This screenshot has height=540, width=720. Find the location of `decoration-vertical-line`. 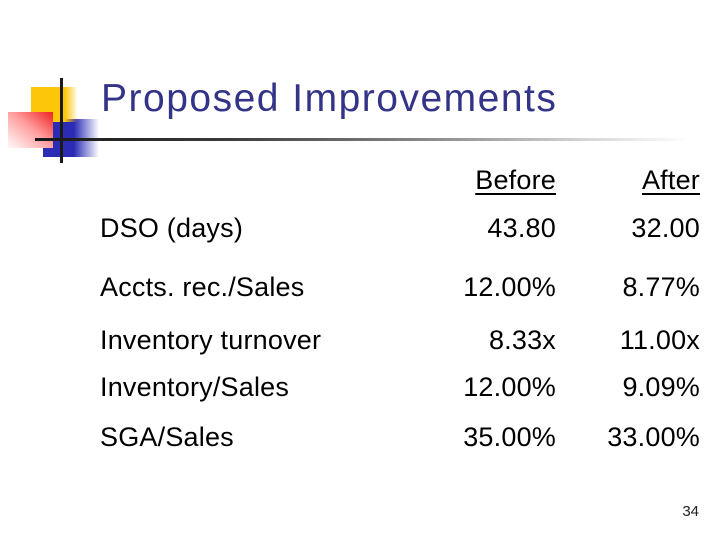

decoration-vertical-line is located at coordinates (61, 120).